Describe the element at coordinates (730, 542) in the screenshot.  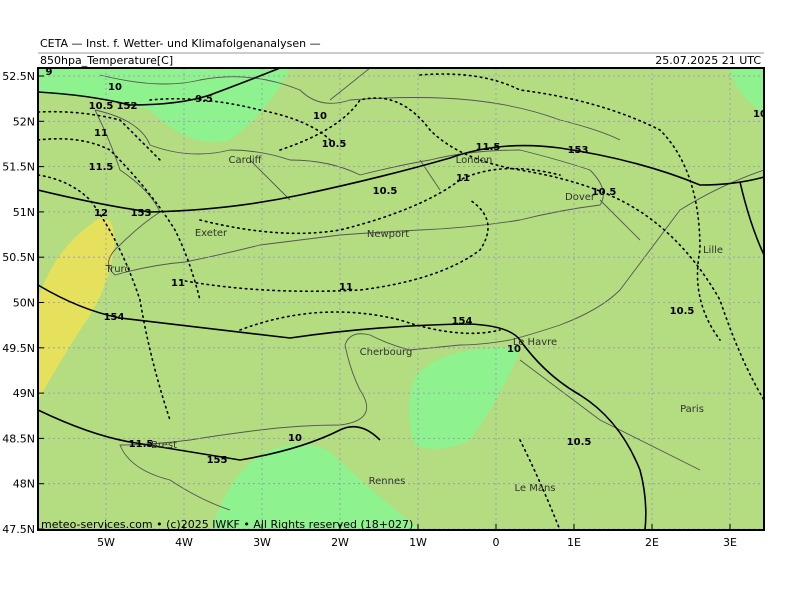
I see `lon-label: 3E` at that location.